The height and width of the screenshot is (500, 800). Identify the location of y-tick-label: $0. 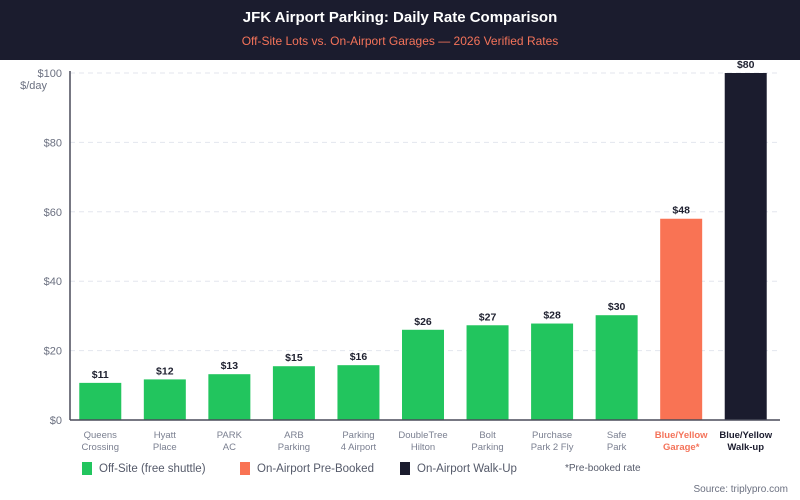
(56, 421).